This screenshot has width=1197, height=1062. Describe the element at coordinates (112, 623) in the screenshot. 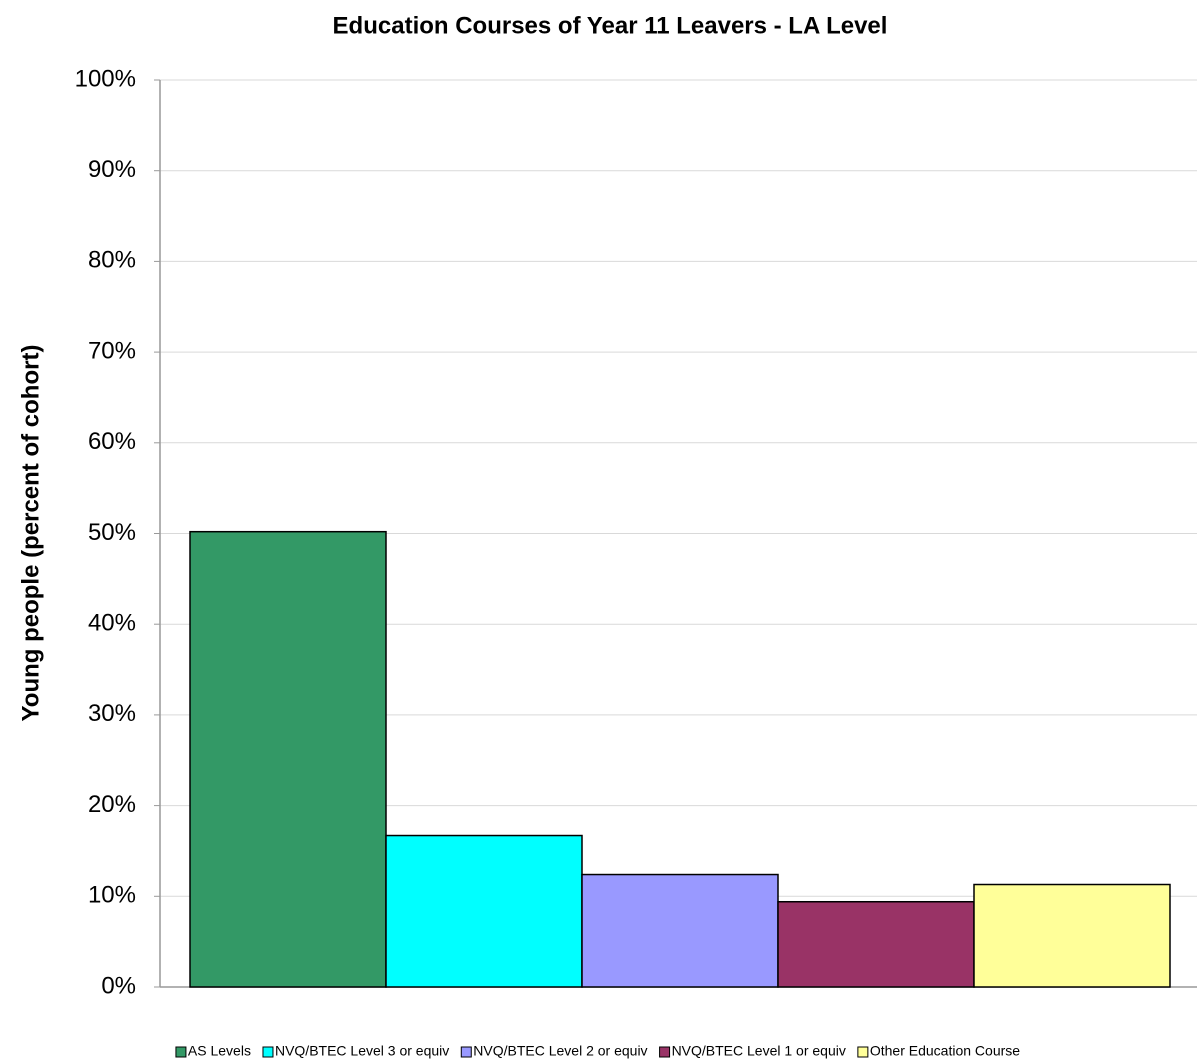

I see `y-tick-label: 40%` at that location.